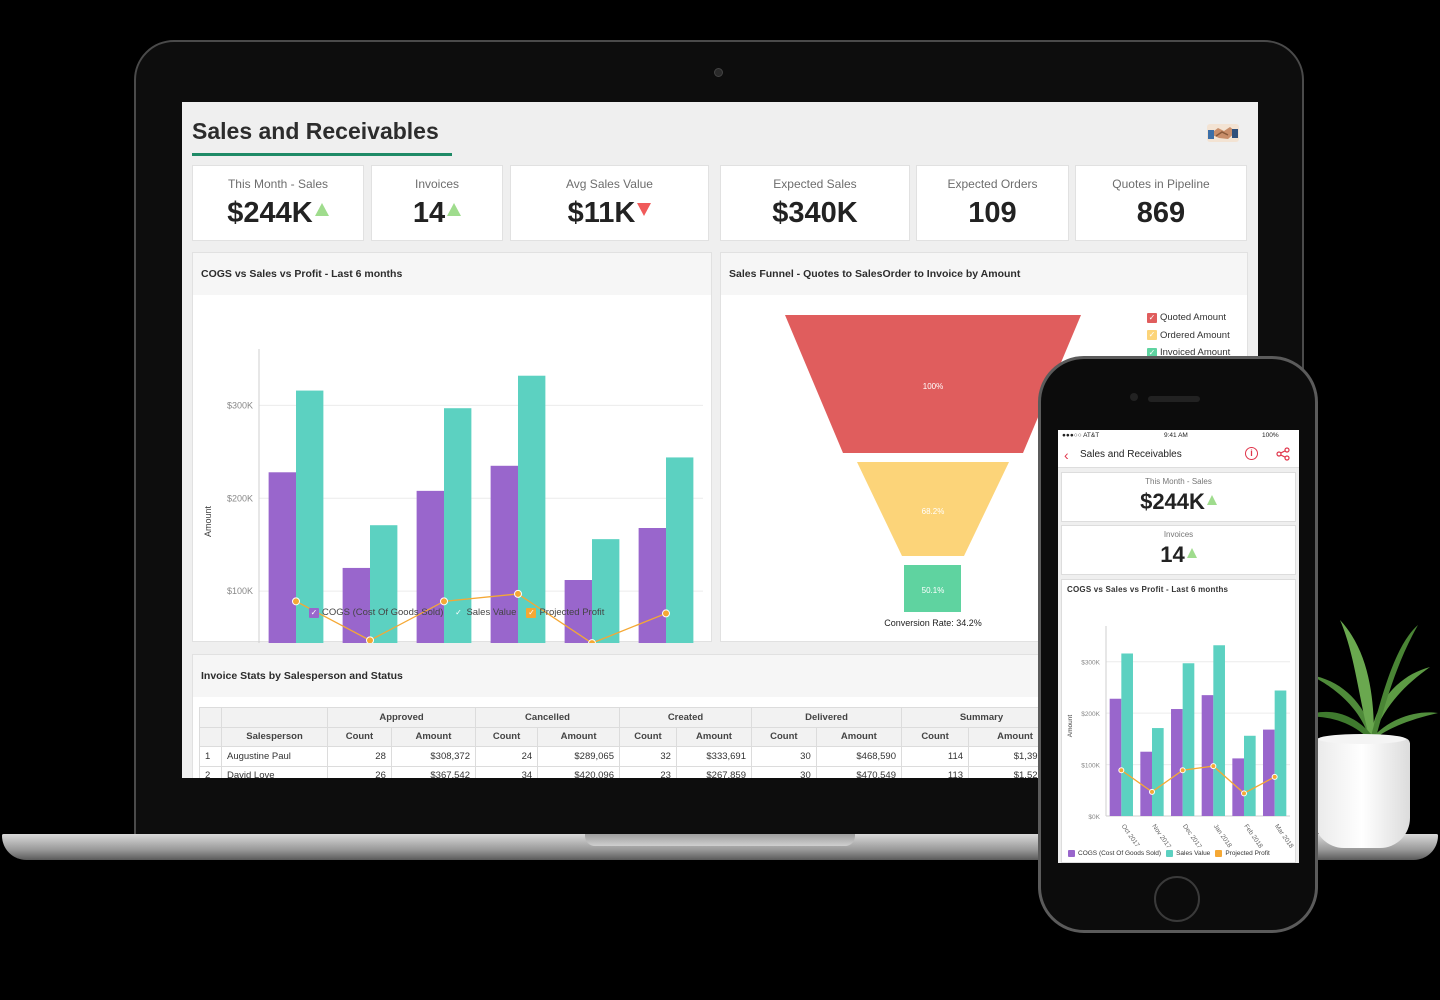  Describe the element at coordinates (815, 184) in the screenshot. I see `kpi-label: Expected Sales` at that location.